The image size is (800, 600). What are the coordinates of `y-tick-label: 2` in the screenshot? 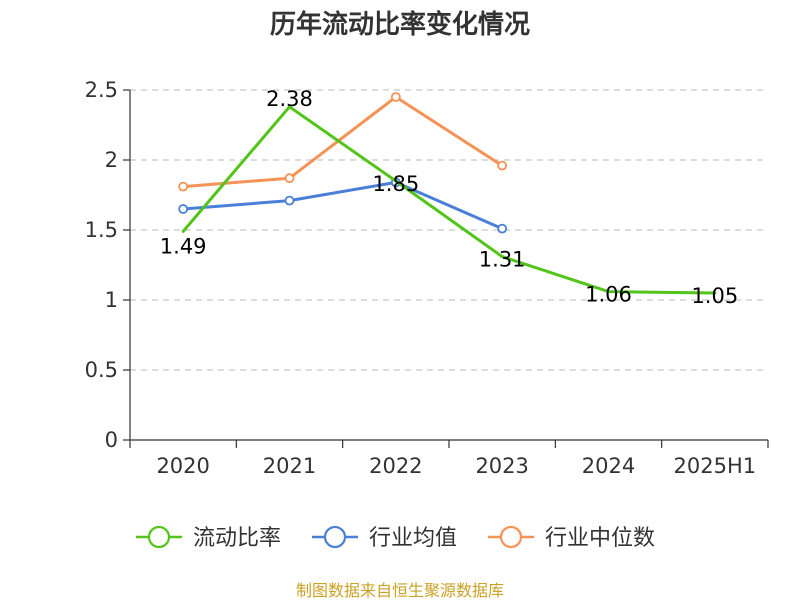 It's located at (111, 160).